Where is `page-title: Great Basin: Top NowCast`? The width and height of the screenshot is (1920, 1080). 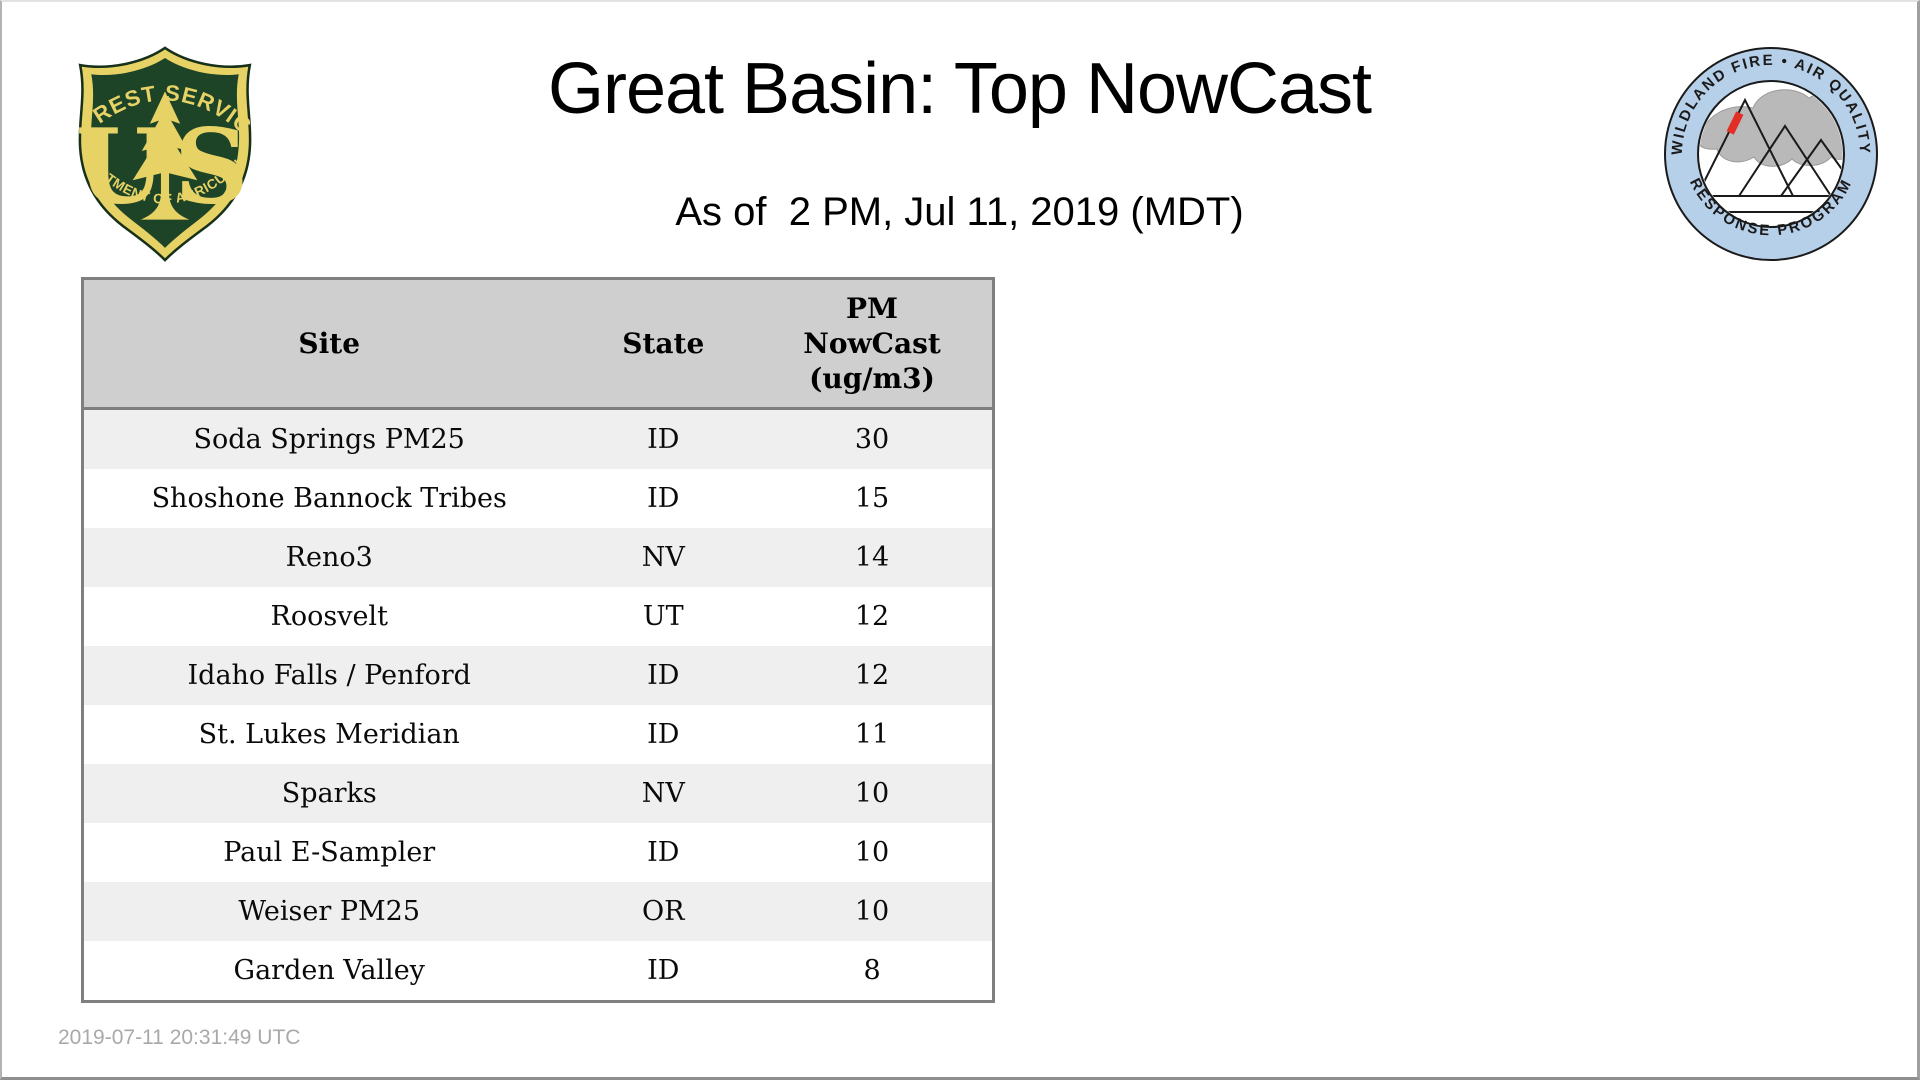
page-title: Great Basin: Top NowCast is located at coordinates (959, 89).